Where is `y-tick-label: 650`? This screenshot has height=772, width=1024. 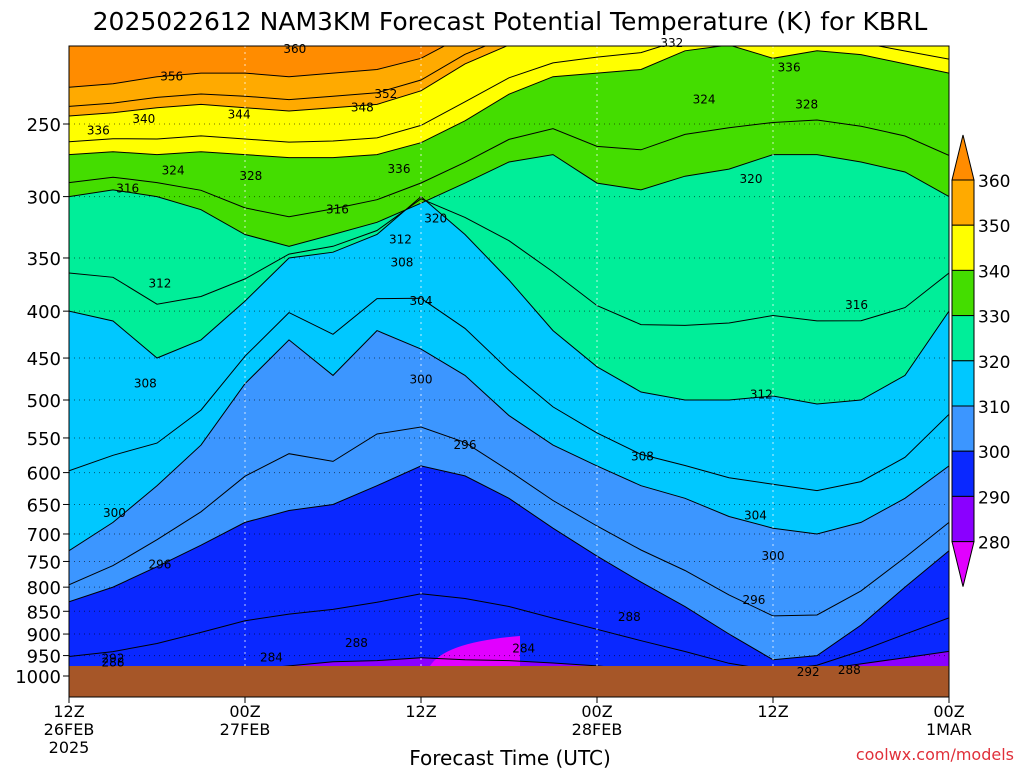
y-tick-label: 650 is located at coordinates (44, 505).